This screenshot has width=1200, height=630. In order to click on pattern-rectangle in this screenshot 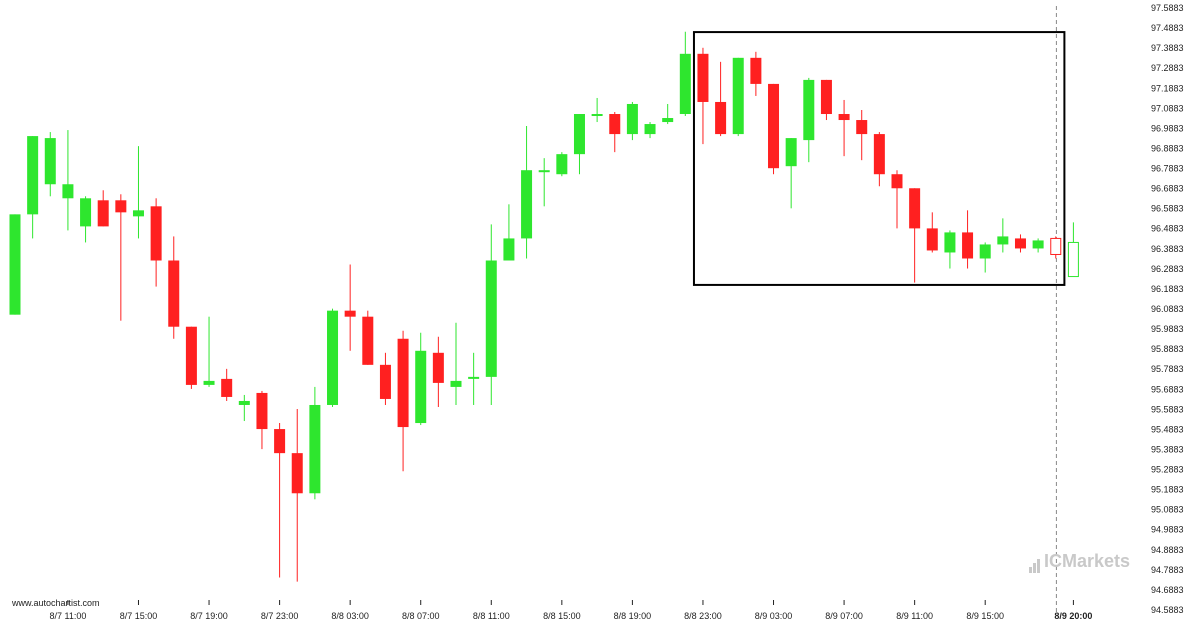, I will do `click(879, 158)`.